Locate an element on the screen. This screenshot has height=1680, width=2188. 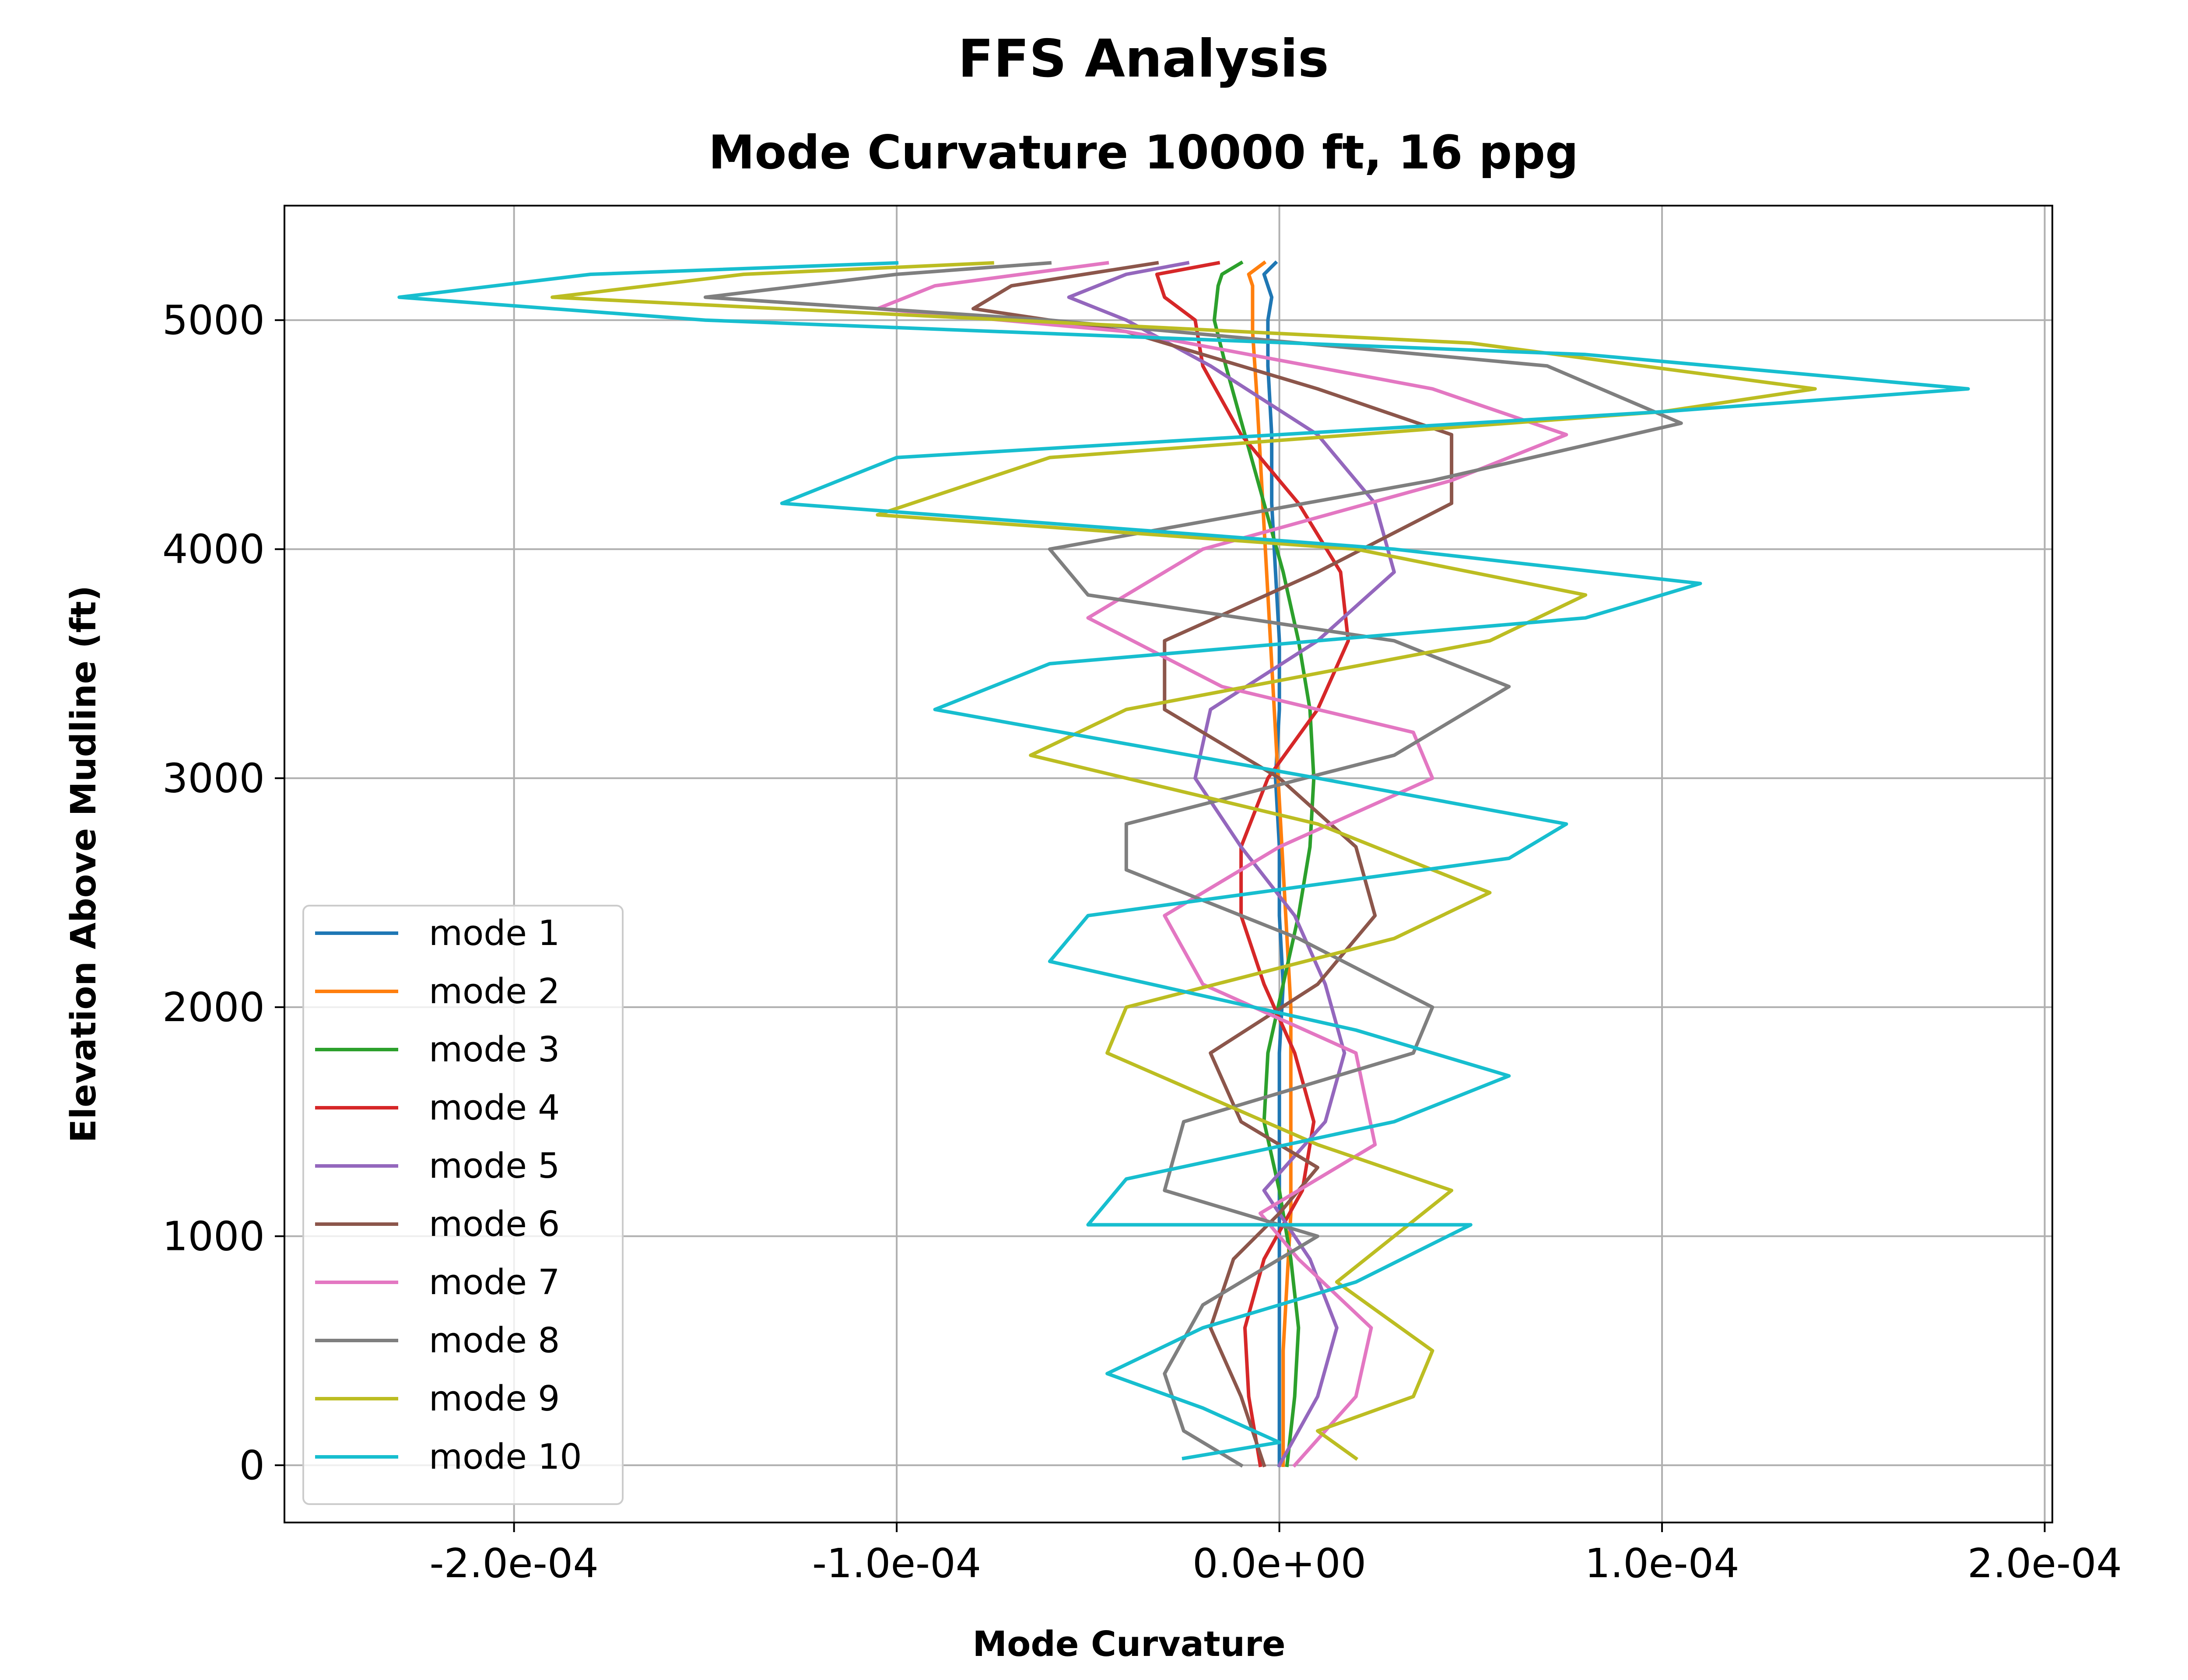
legend-label-mode-4: mode 4 is located at coordinates (494, 1108).